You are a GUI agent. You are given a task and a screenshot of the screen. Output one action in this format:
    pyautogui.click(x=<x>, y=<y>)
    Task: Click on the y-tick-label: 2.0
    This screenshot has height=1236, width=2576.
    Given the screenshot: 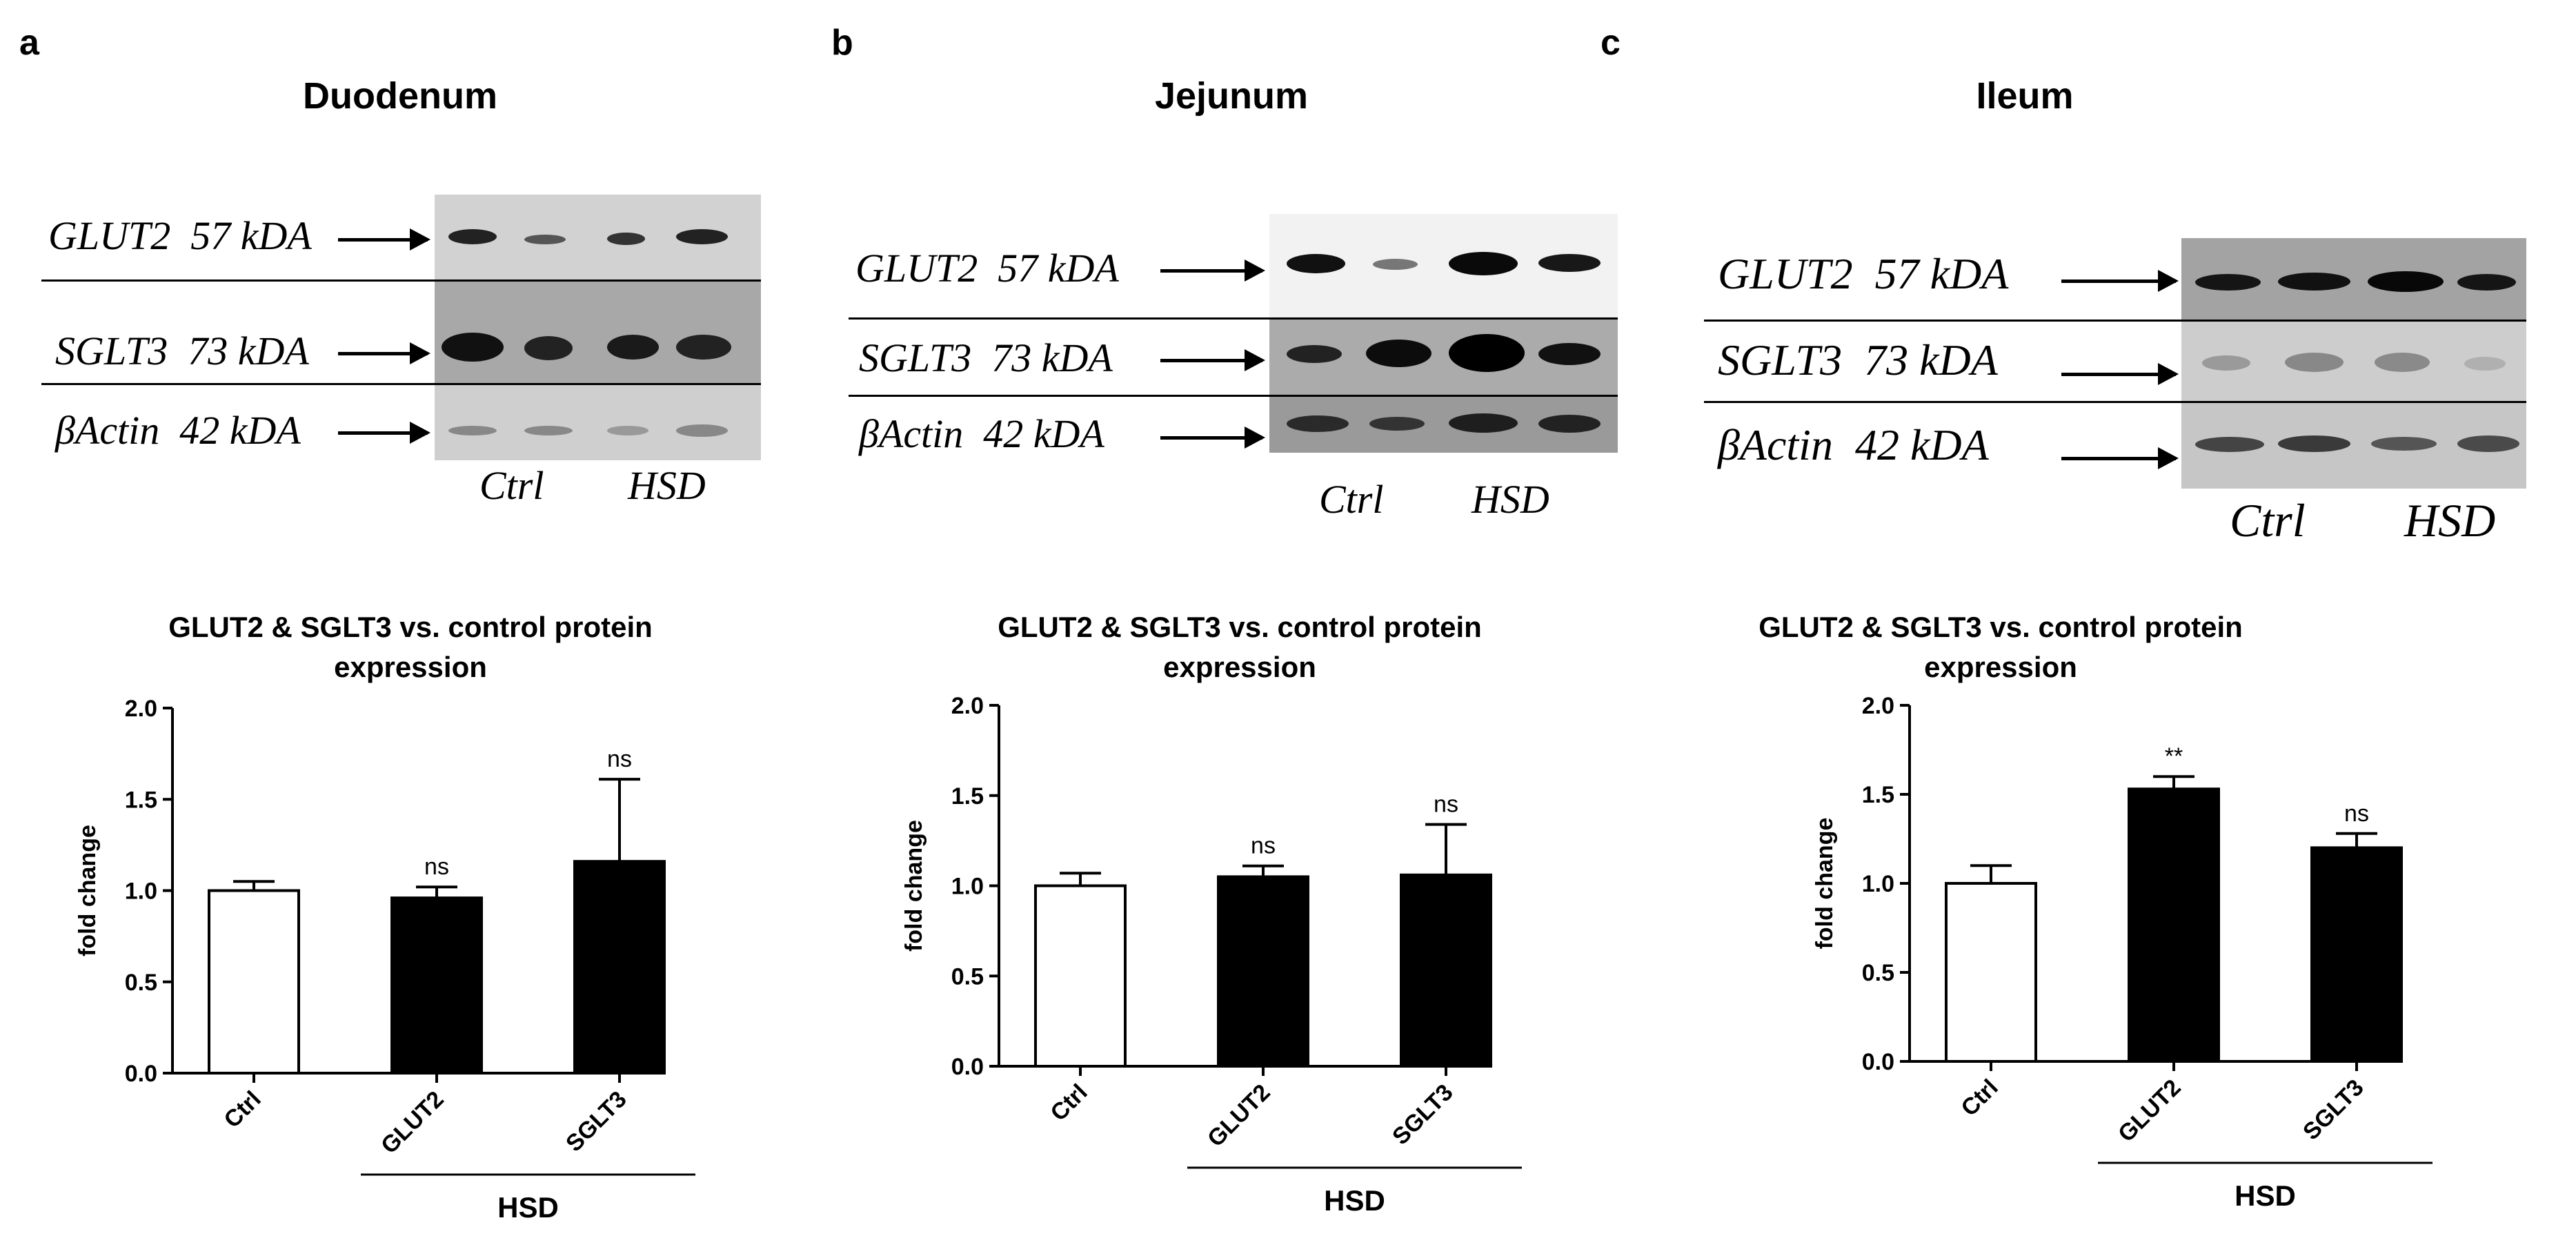 What is the action you would take?
    pyautogui.click(x=967, y=706)
    